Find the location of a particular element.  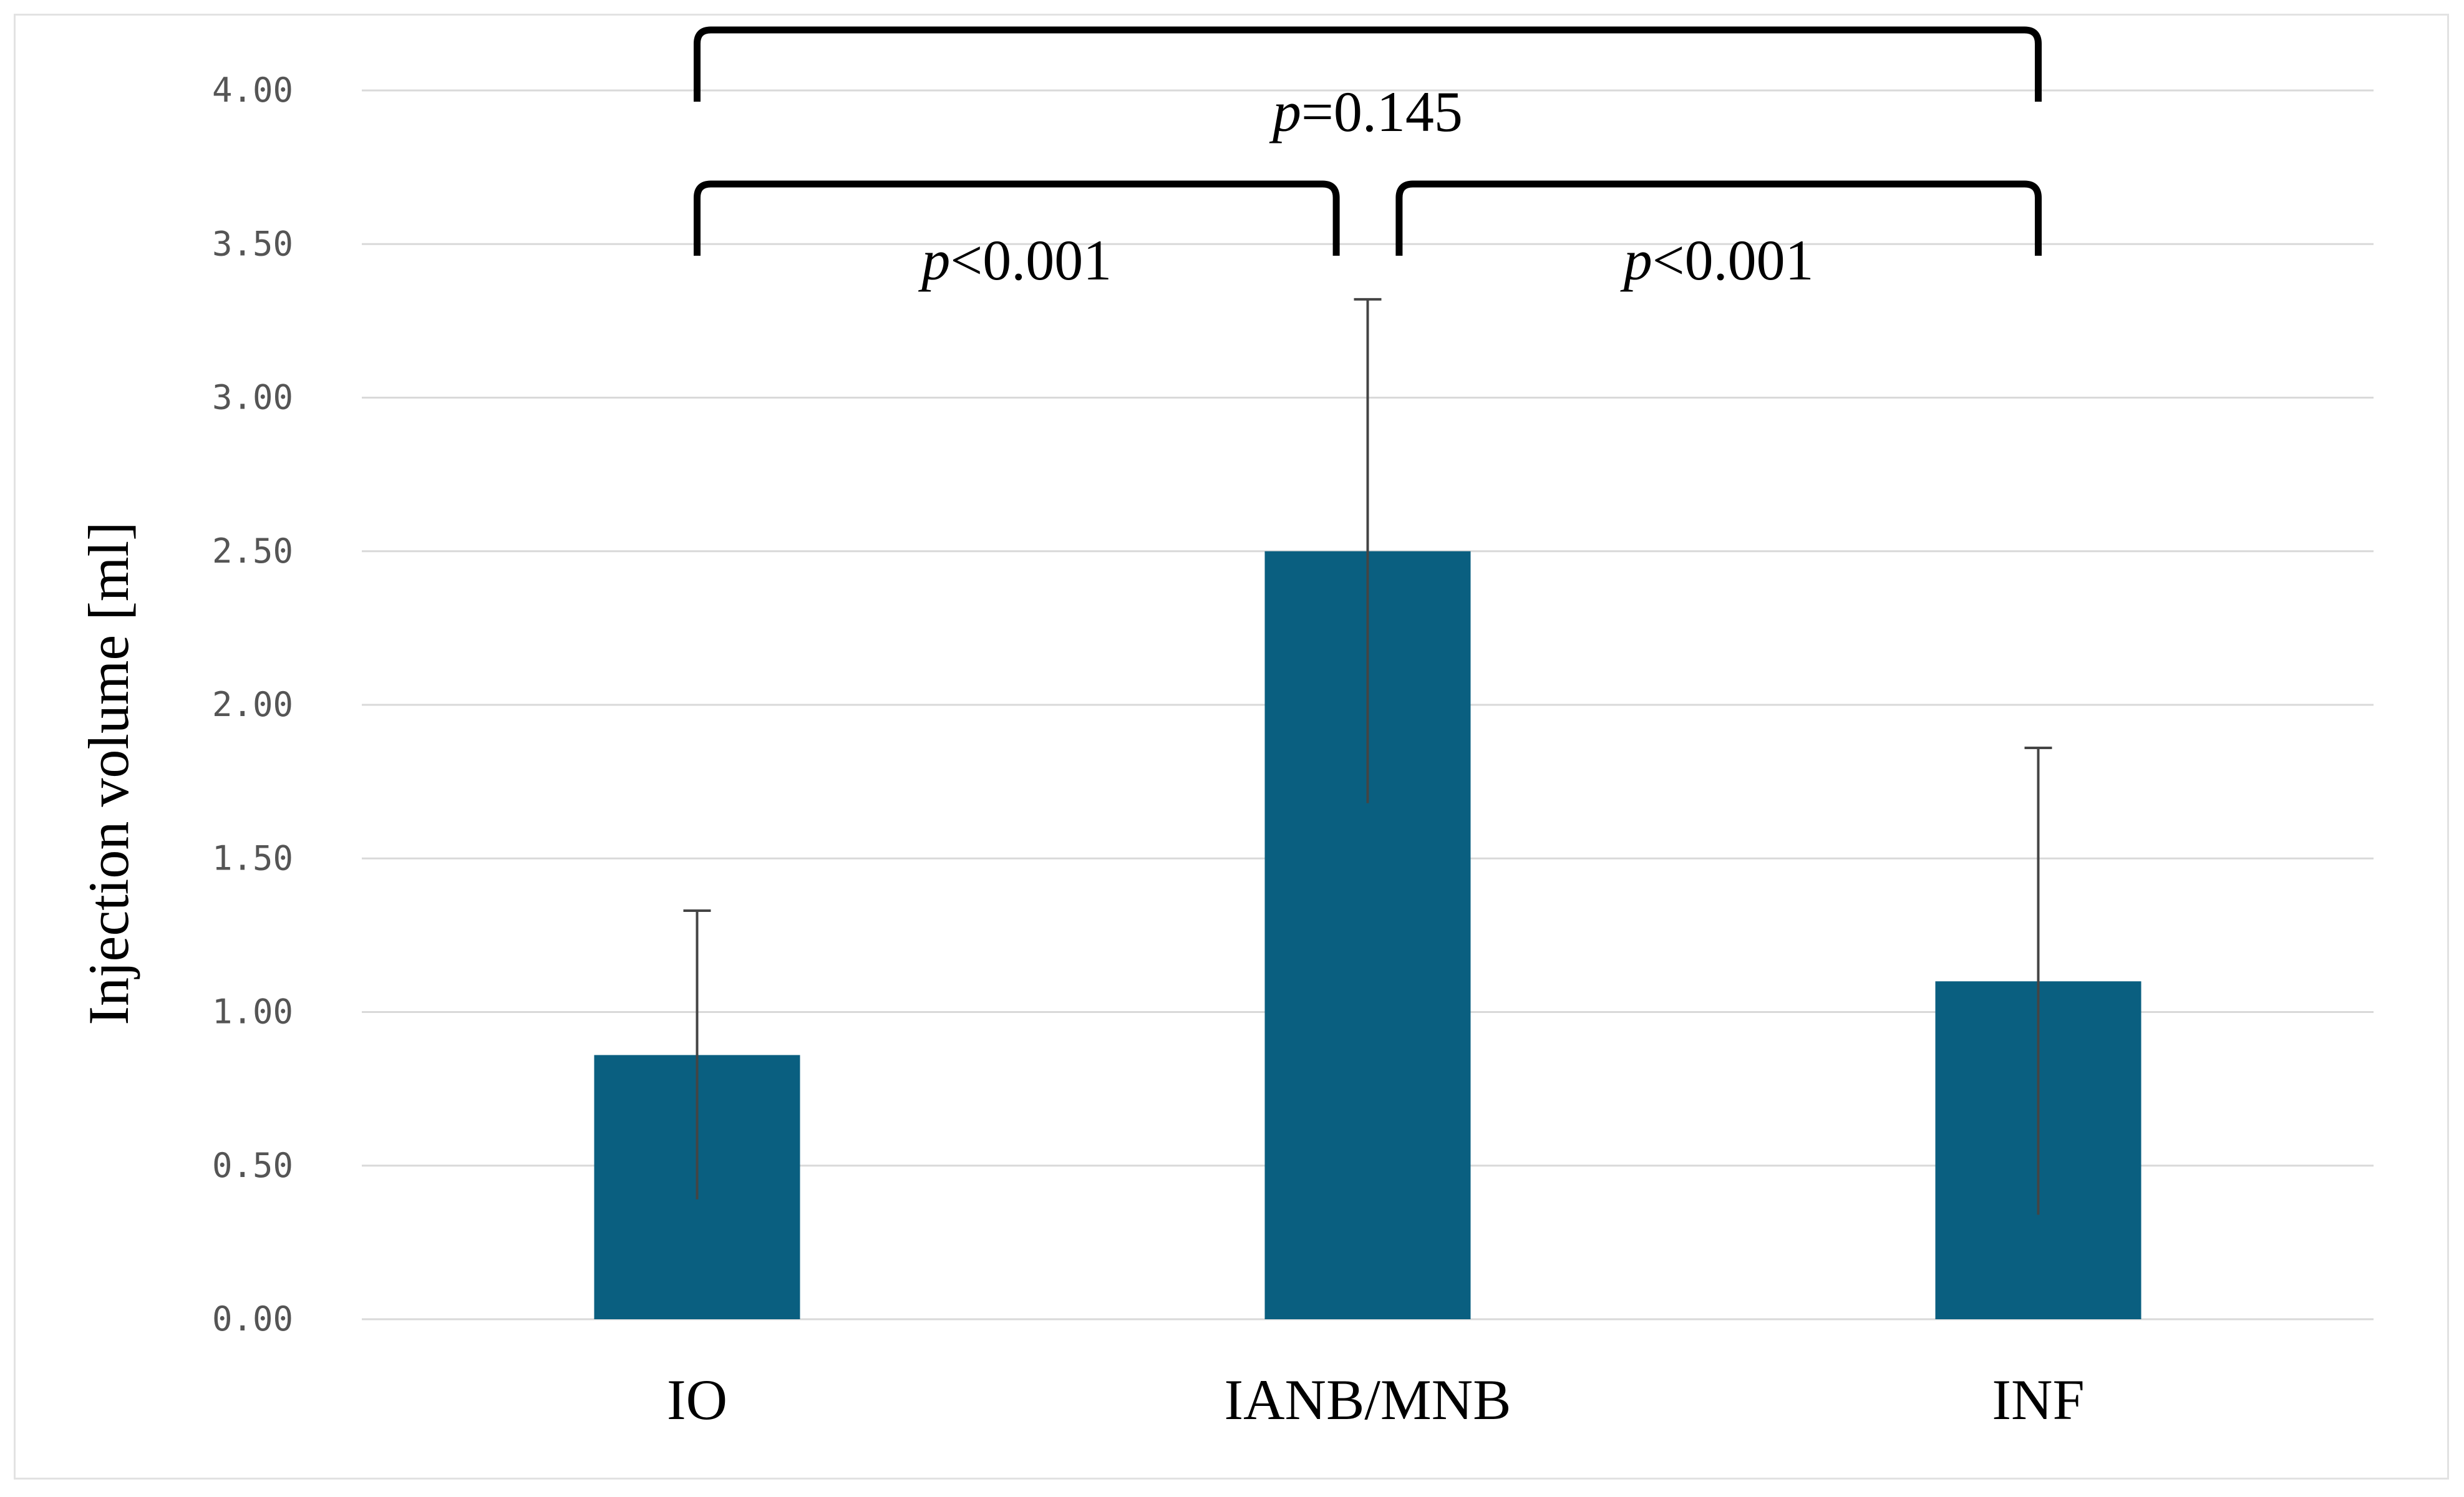

significance-brackets: p<0.001 p<0.001 p=0.145 is located at coordinates (1368, 159).